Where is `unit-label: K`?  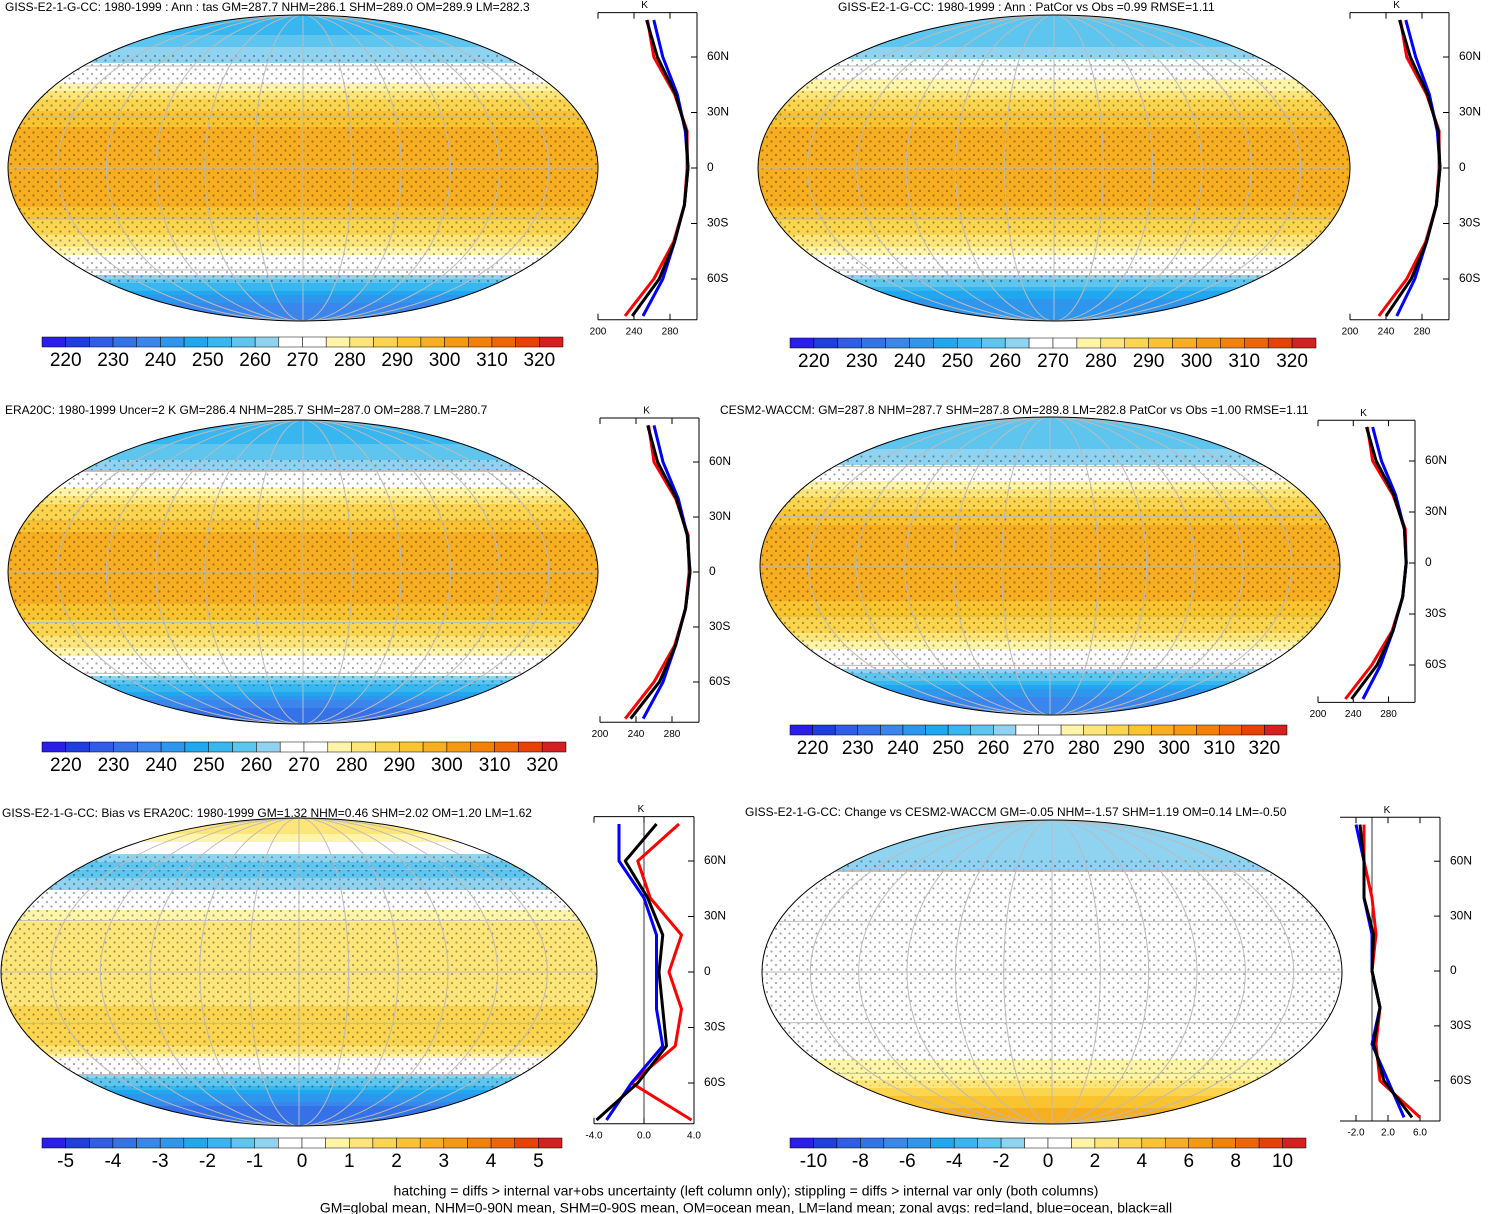
unit-label: K is located at coordinates (1396, 5).